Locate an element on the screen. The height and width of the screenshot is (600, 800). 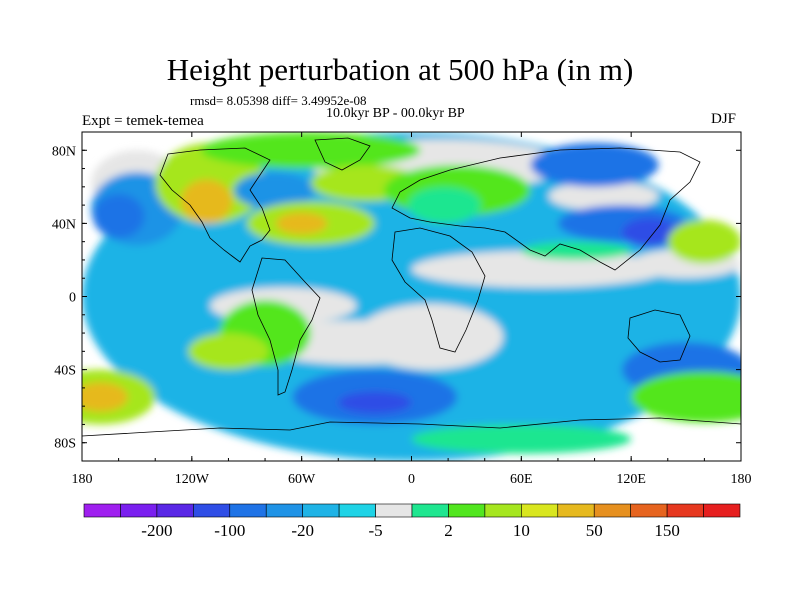
colorbar-label: 10 is located at coordinates (521, 530).